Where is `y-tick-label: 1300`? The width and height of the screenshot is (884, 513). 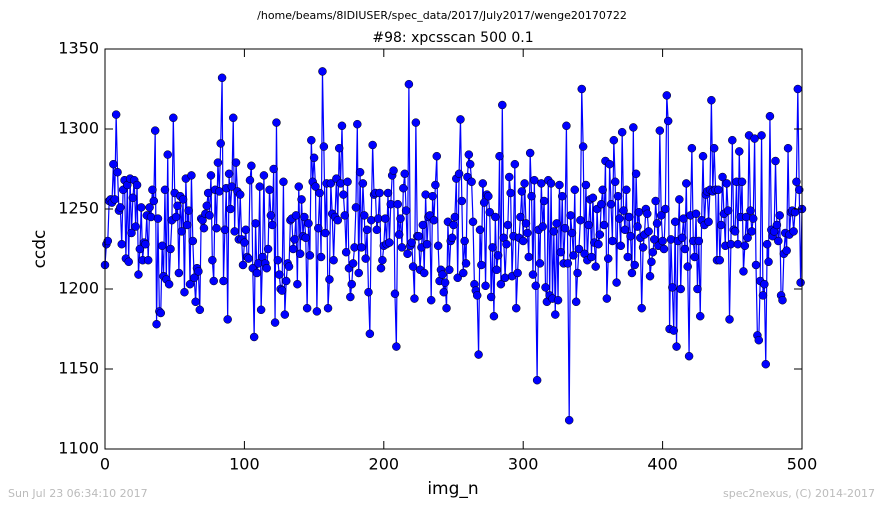
y-tick-label: 1300 is located at coordinates (78, 128).